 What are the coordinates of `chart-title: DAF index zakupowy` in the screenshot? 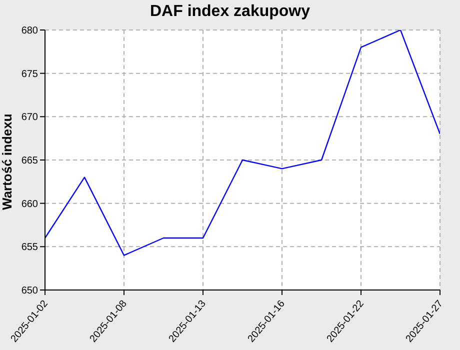 It's located at (230, 12).